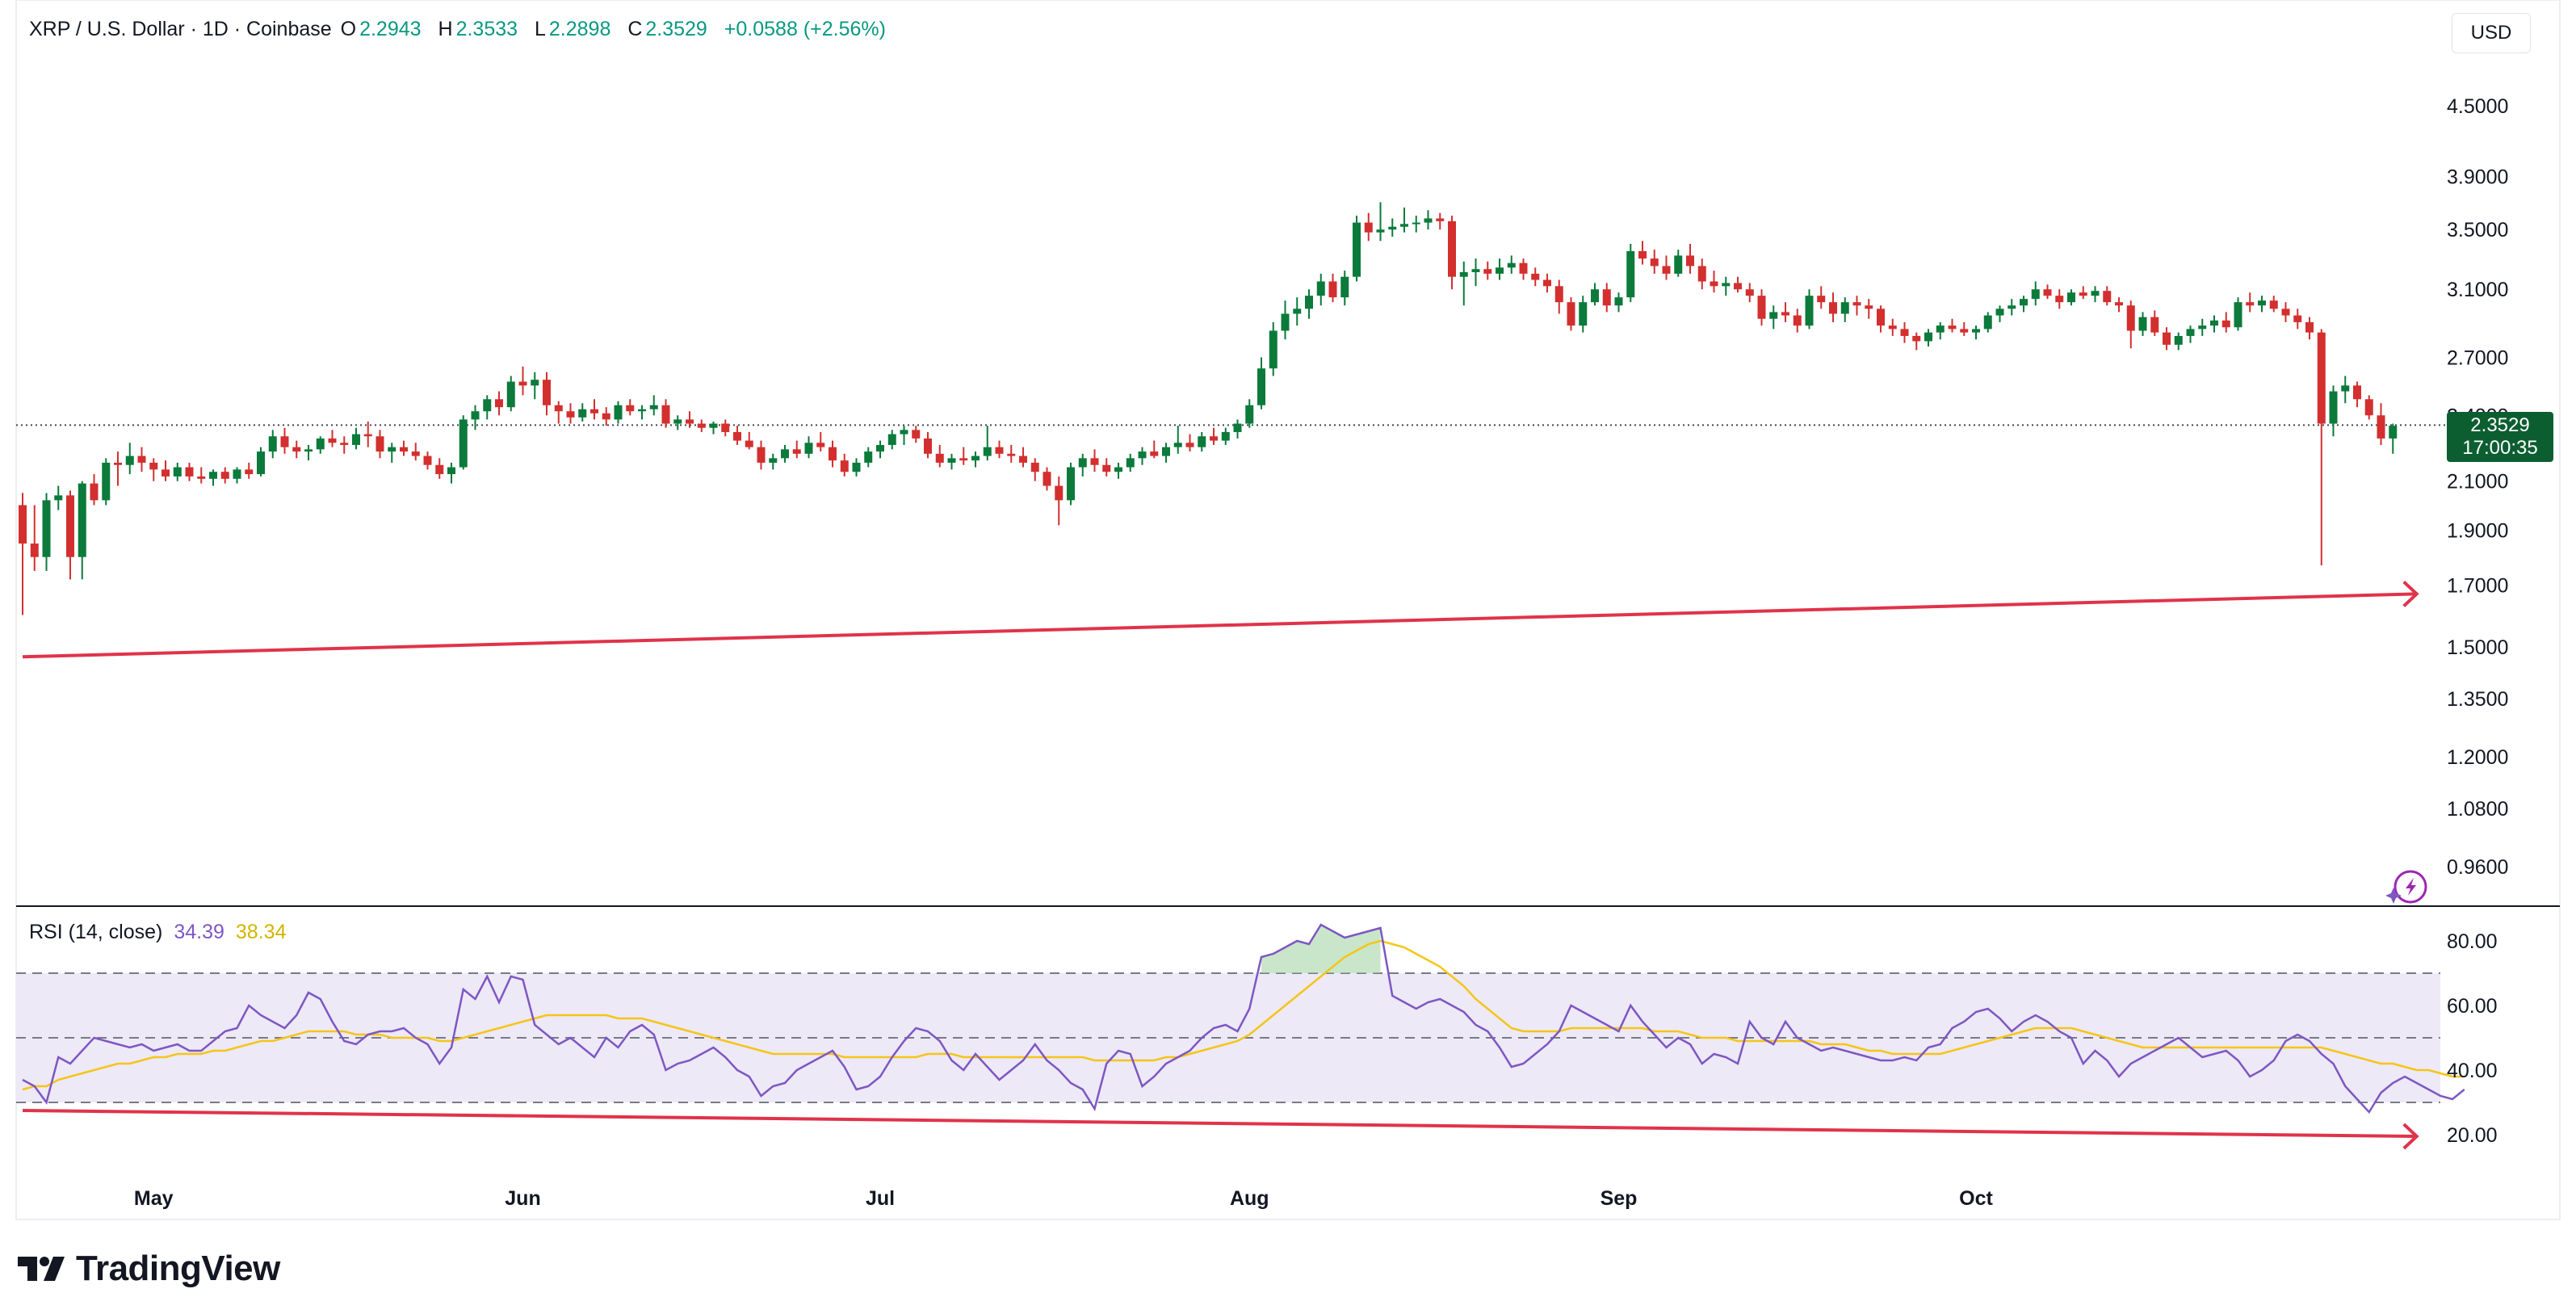 This screenshot has height=1314, width=2576. Describe the element at coordinates (1243, 1015) in the screenshot. I see `rsi-ma-line` at that location.